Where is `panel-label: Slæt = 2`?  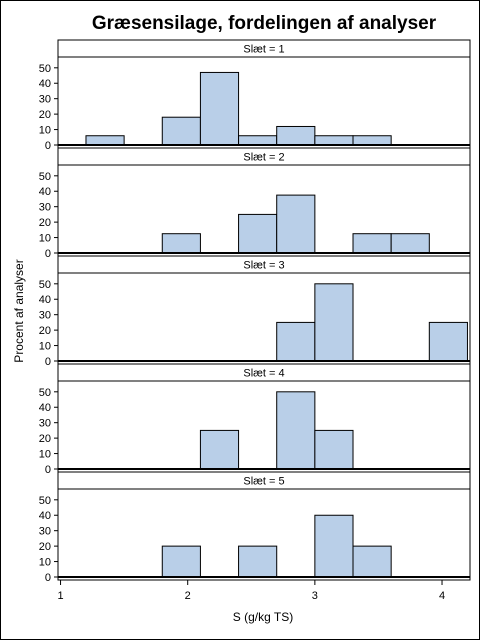 panel-label: Slæt = 2 is located at coordinates (263, 158).